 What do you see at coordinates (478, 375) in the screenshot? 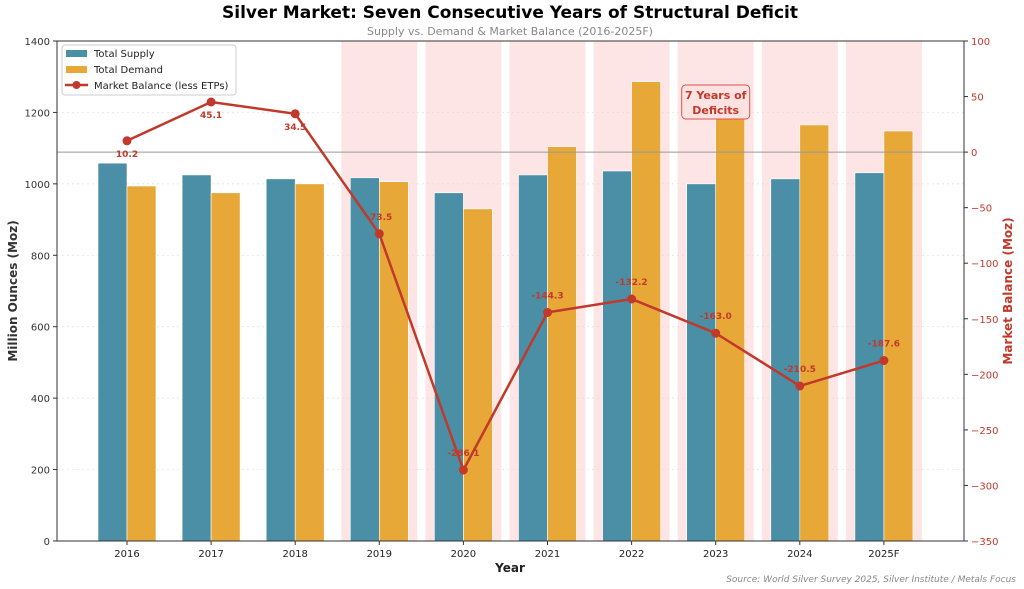
I see `bar-demand-2020` at bounding box center [478, 375].